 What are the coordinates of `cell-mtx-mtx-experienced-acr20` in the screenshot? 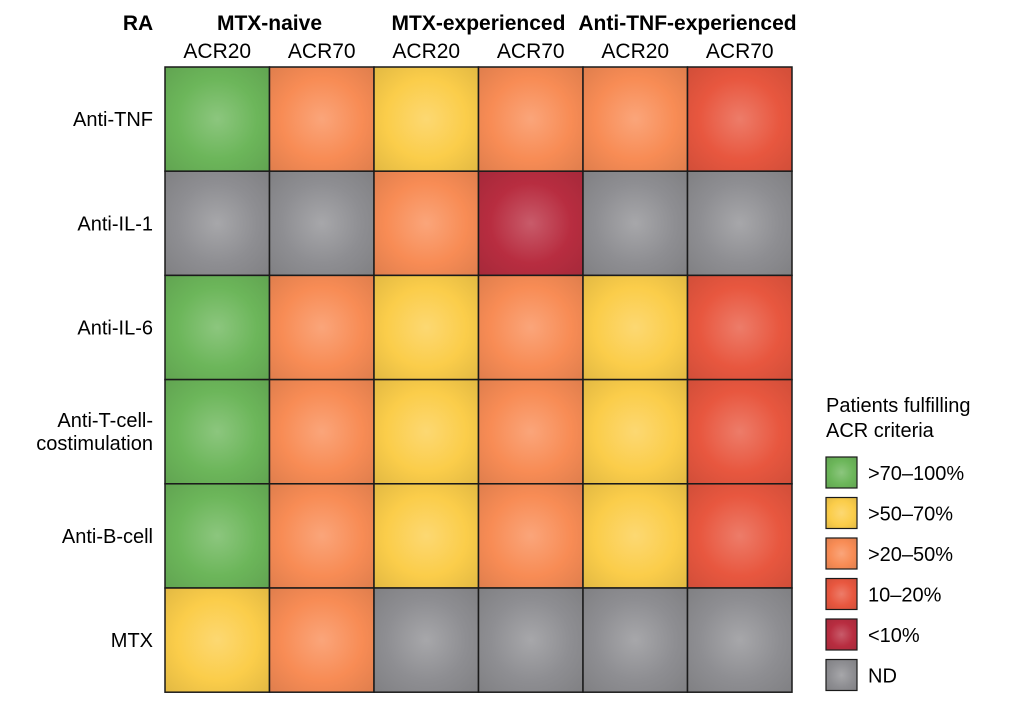 It's located at (426, 640).